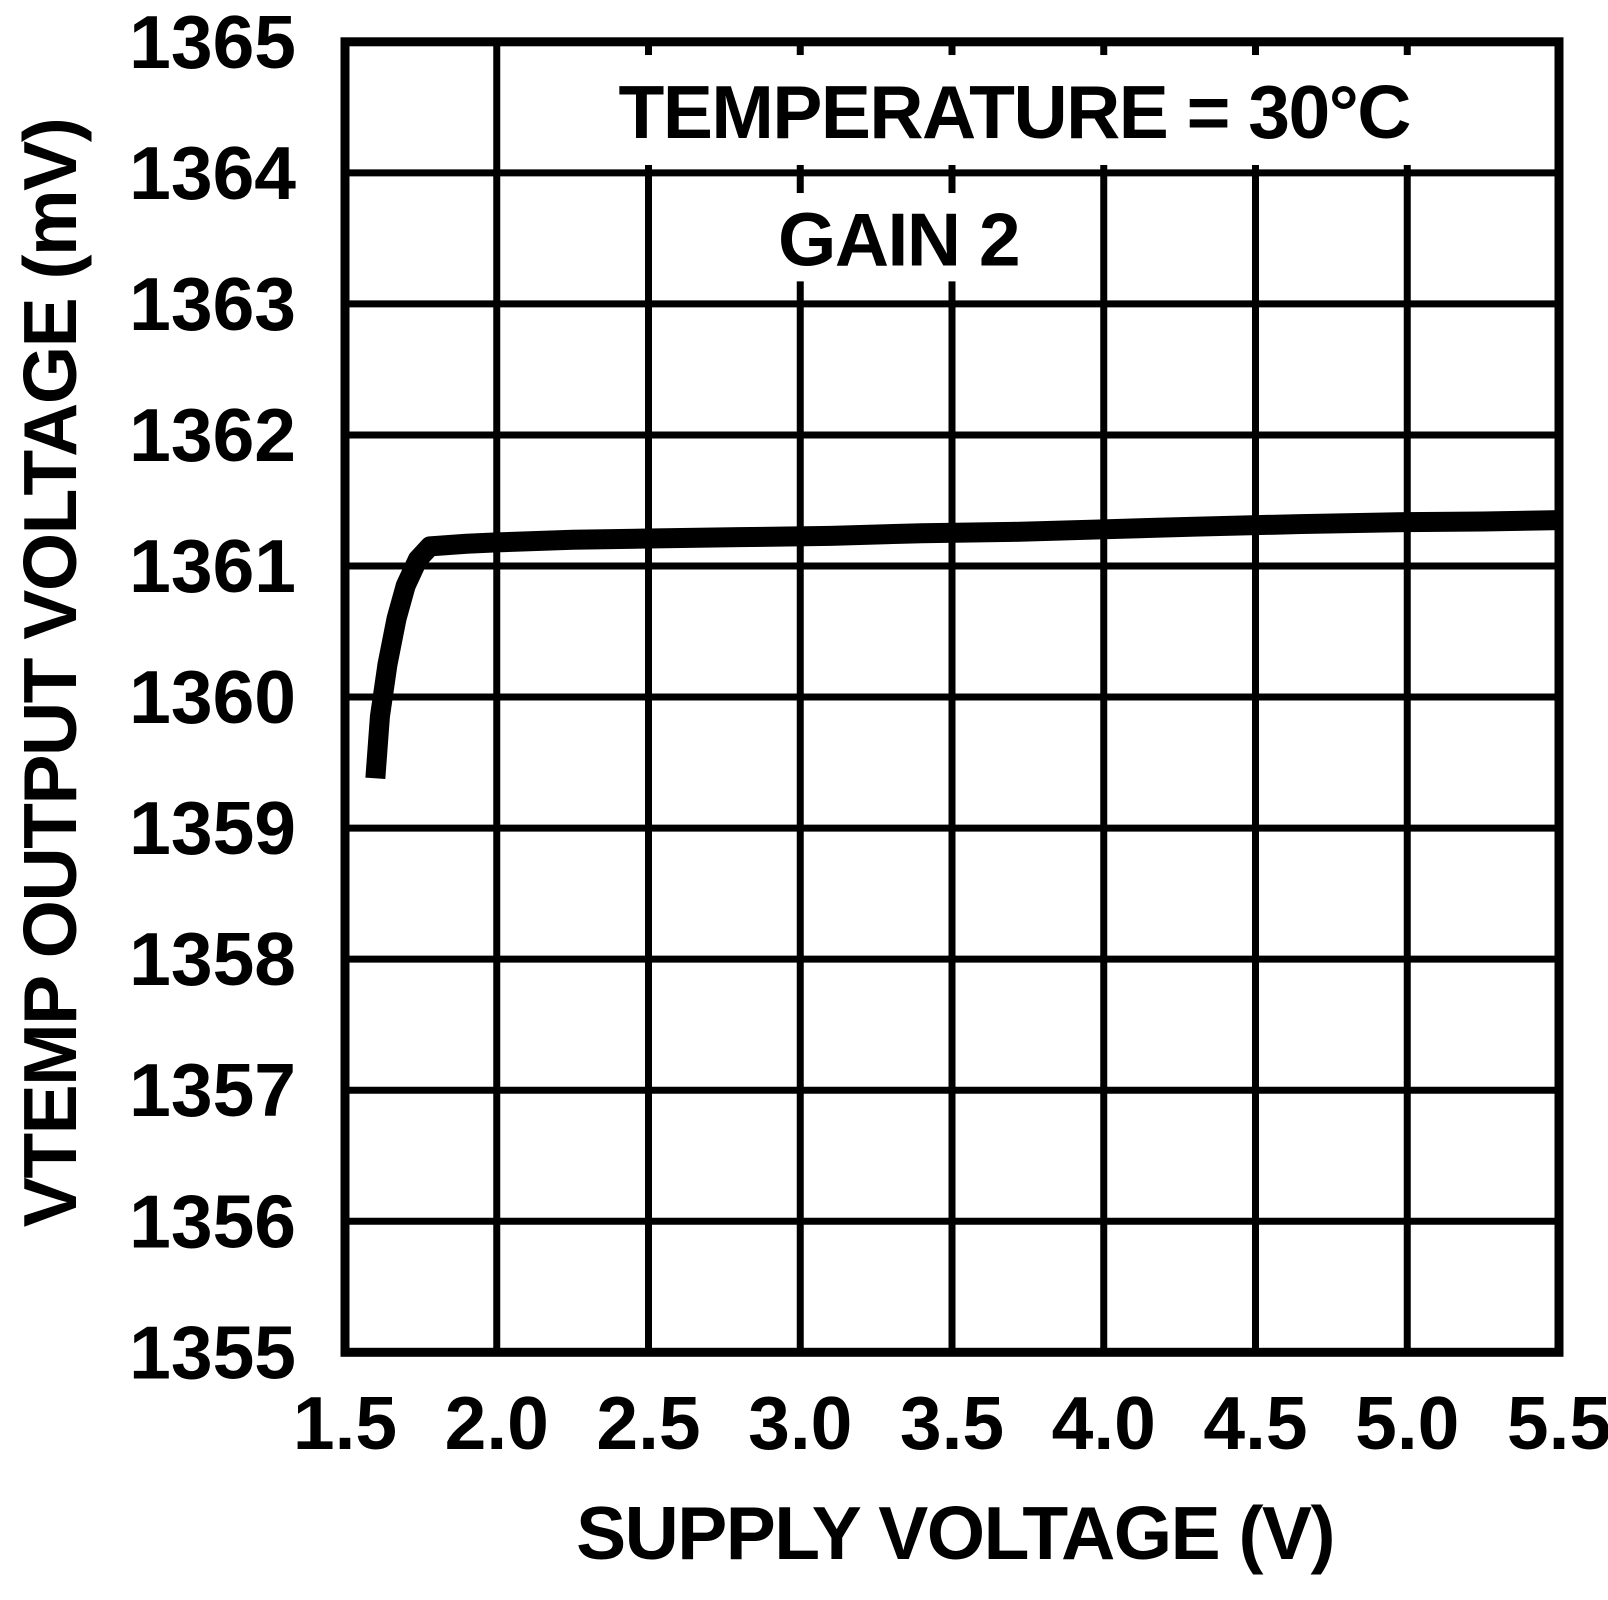 Image resolution: width=1608 pixels, height=1600 pixels. What do you see at coordinates (212, 1352) in the screenshot?
I see `y-tick-label: 1355` at bounding box center [212, 1352].